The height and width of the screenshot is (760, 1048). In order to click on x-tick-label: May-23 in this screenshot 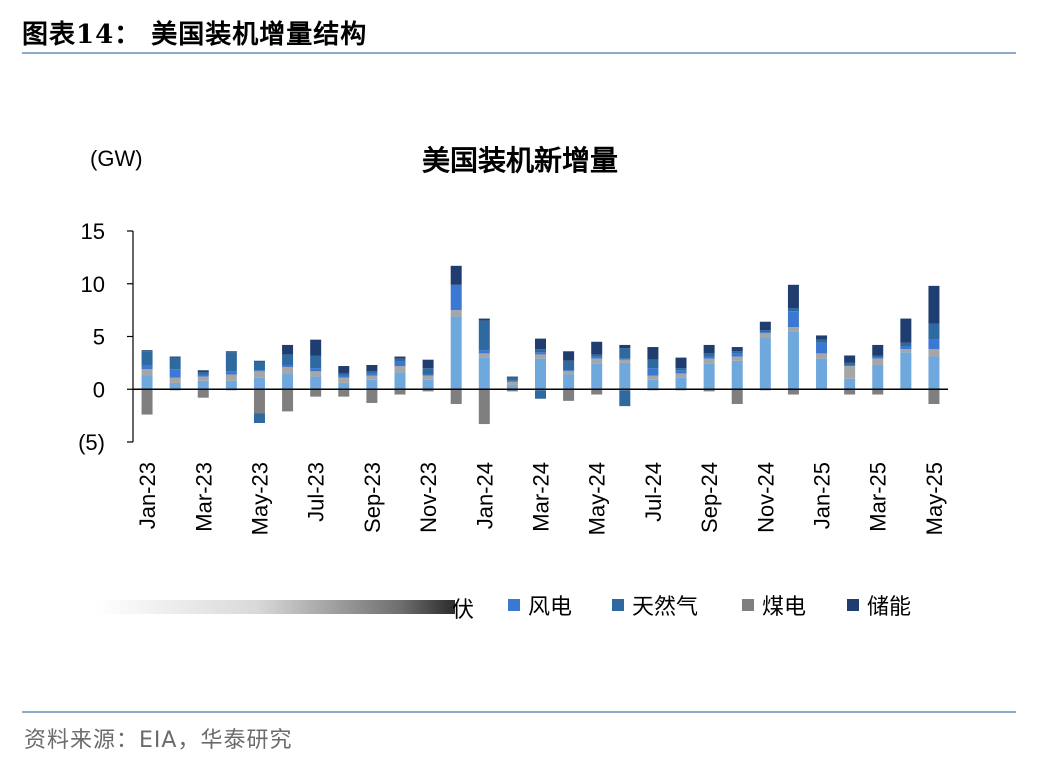, I will do `click(259, 498)`.